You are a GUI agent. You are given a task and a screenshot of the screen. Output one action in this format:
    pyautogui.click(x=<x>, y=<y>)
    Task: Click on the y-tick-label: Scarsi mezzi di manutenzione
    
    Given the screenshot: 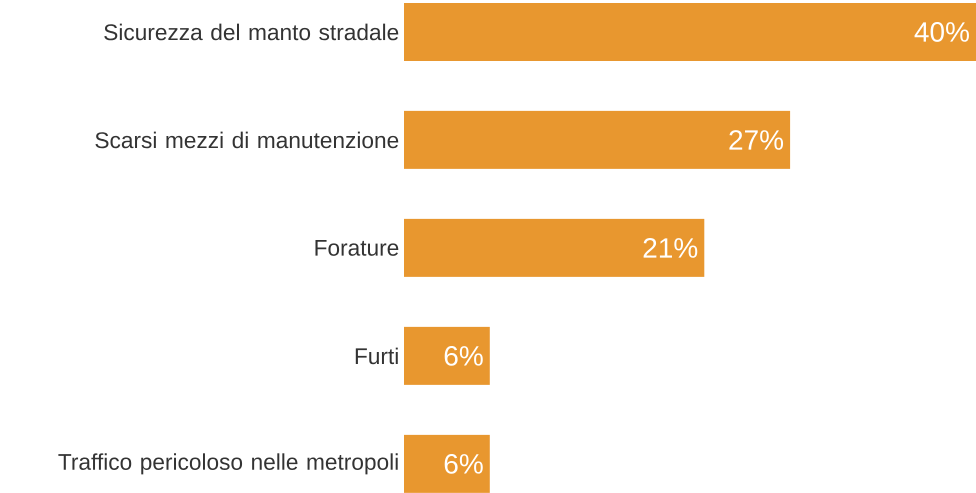 What is the action you would take?
    pyautogui.click(x=246, y=140)
    